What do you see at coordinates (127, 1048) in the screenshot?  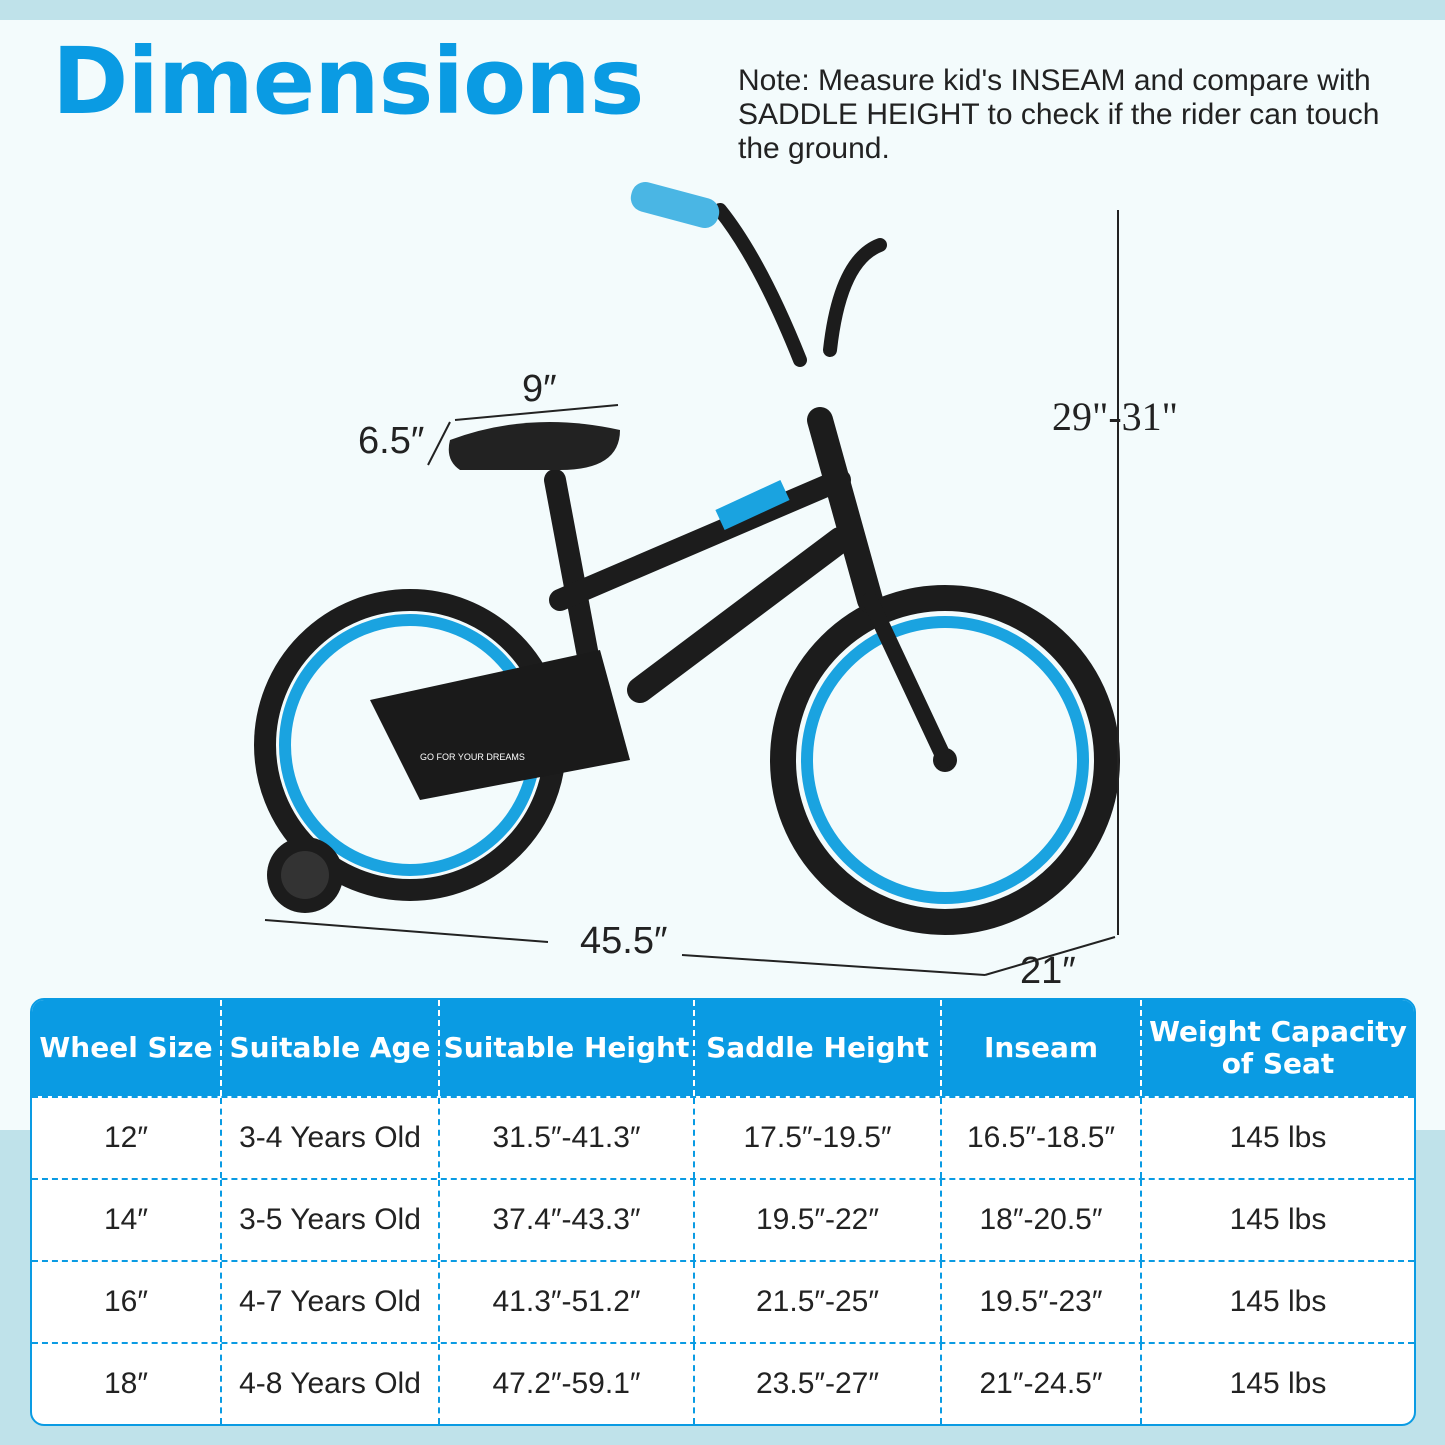 I see `header-cell: Wheel Size` at bounding box center [127, 1048].